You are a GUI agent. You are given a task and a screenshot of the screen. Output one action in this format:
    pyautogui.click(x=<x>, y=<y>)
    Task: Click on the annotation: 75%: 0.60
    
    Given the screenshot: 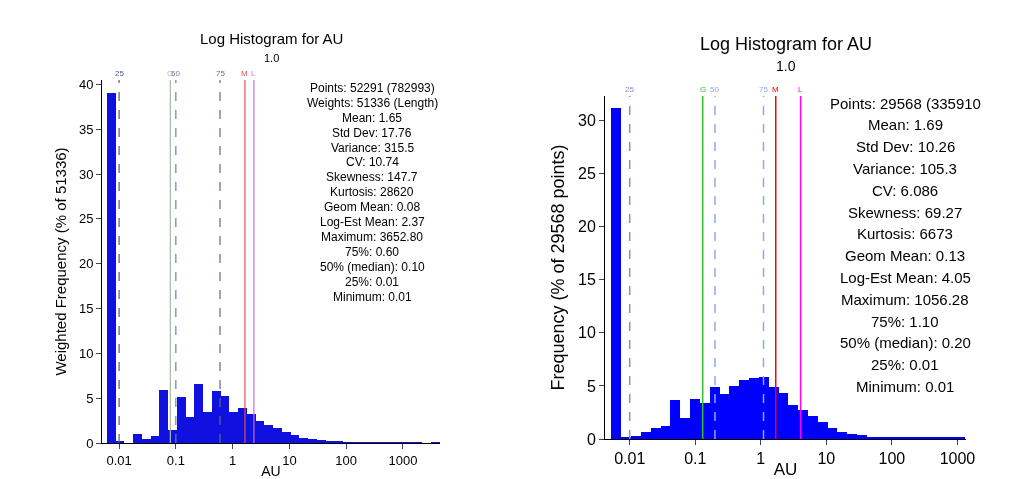 What is the action you would take?
    pyautogui.click(x=372, y=252)
    